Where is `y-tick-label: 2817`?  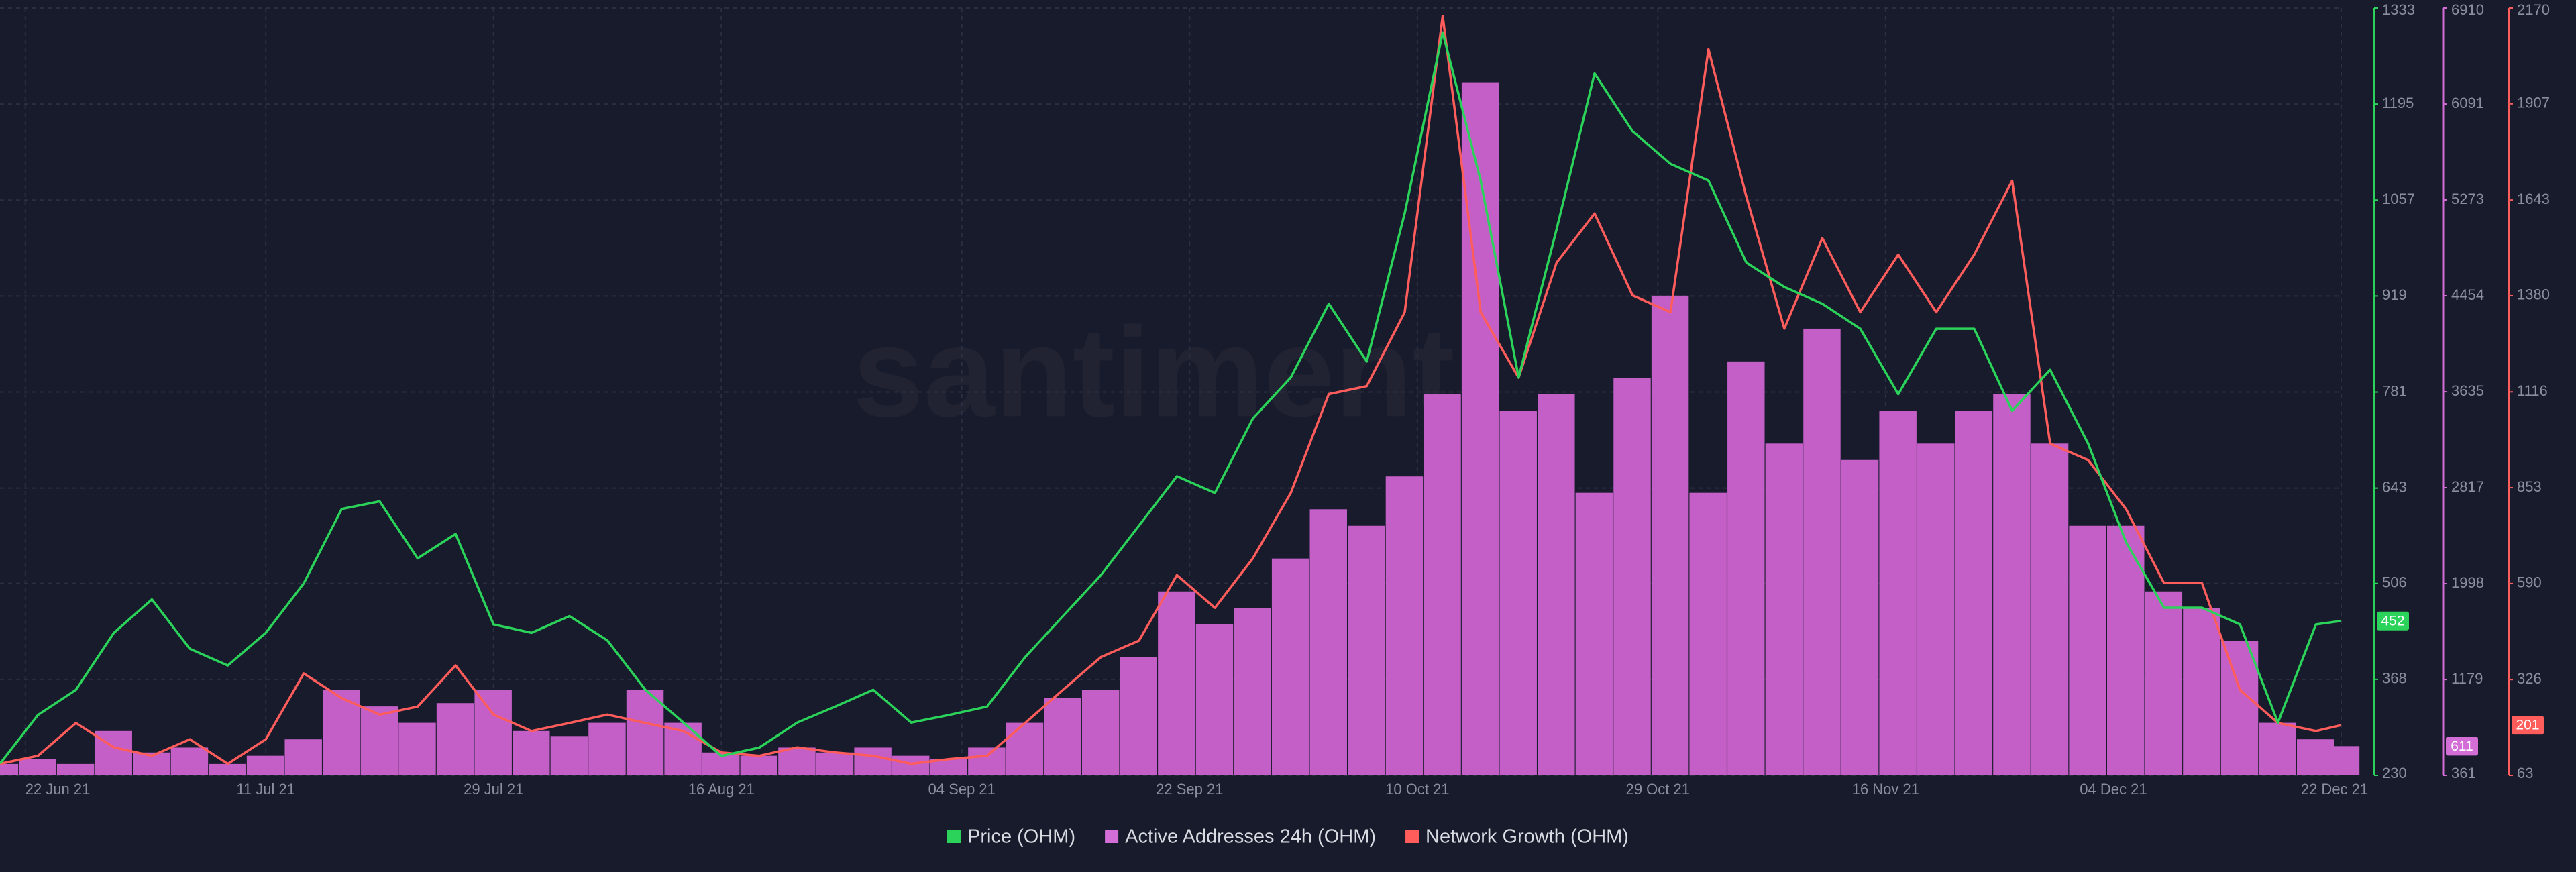 y-tick-label: 2817 is located at coordinates (2467, 487).